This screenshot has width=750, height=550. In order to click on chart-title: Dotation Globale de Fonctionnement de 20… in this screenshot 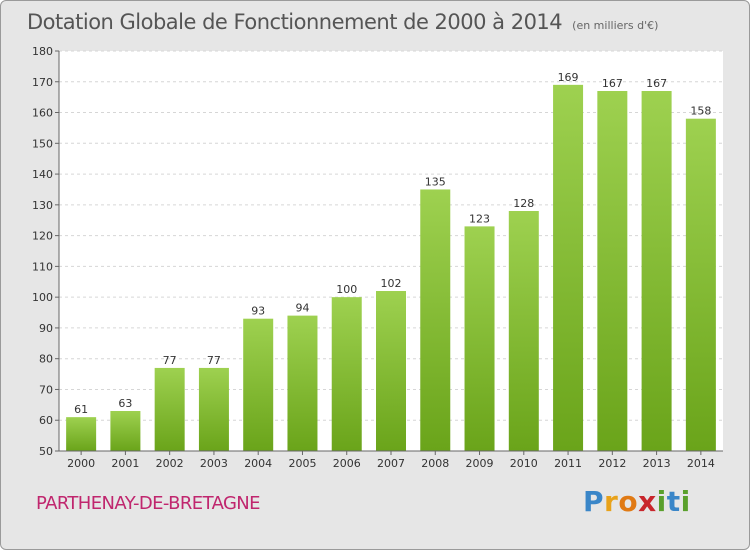, I will do `click(295, 22)`.